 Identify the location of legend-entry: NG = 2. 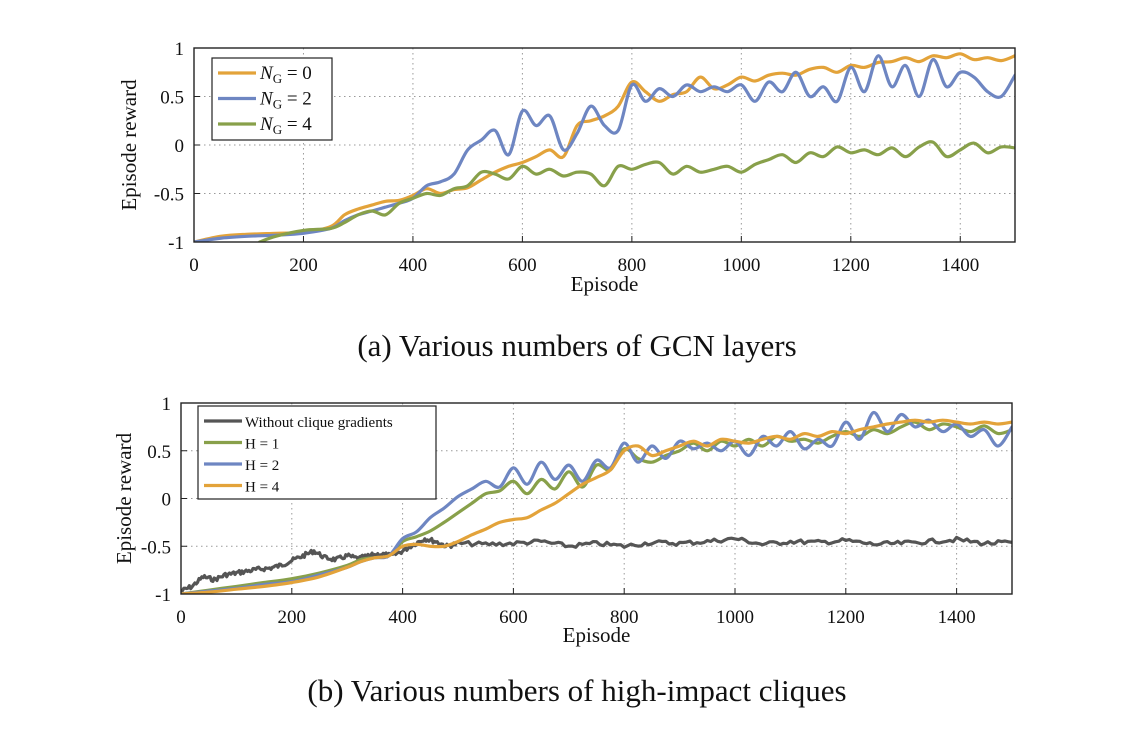
(285, 100).